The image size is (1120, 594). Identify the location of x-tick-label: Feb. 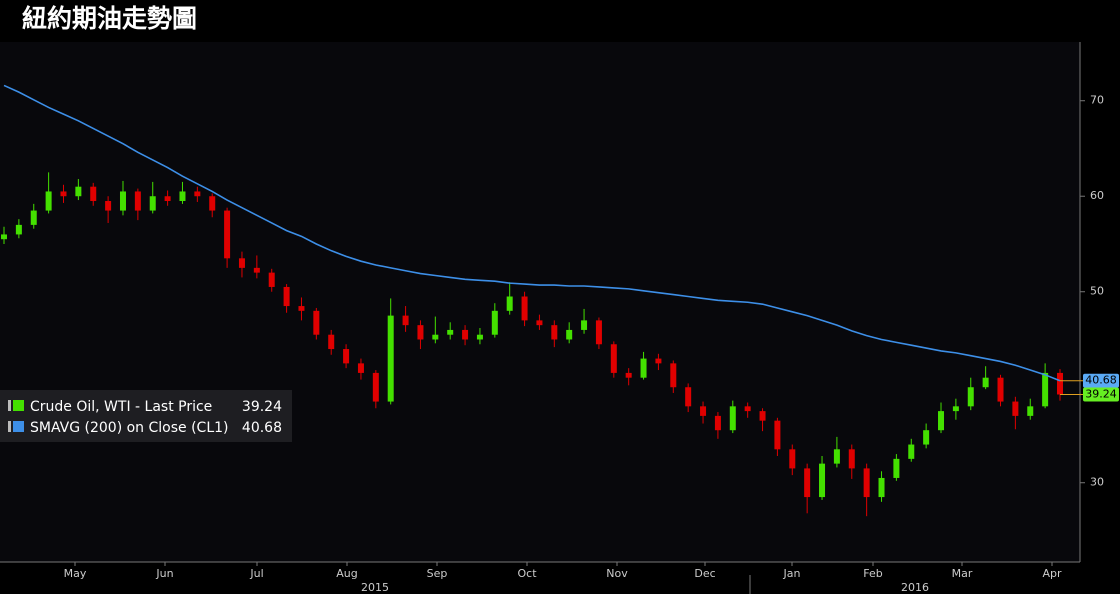
(872, 573).